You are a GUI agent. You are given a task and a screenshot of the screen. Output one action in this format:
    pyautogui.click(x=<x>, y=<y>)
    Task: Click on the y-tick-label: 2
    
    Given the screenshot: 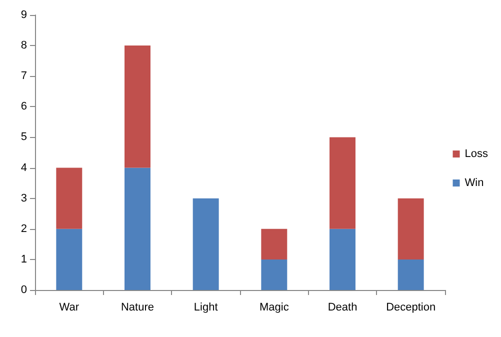 What is the action you would take?
    pyautogui.click(x=23, y=228)
    